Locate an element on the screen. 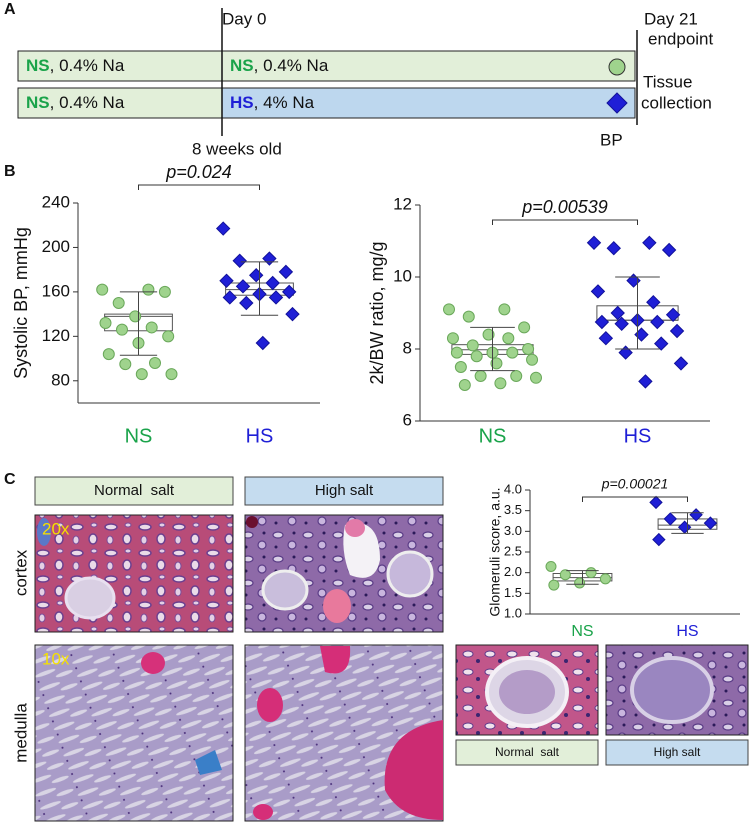 This screenshot has height=825, width=750. y-axis-label: 2k/BW ratio, mg/g is located at coordinates (377, 312).